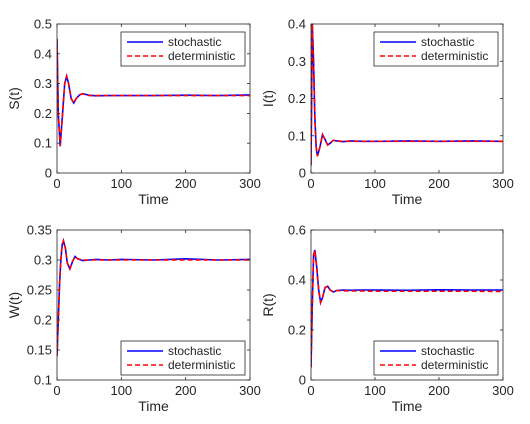 The image size is (530, 424). Describe the element at coordinates (39, 350) in the screenshot. I see `y-tick-label: 0.15` at that location.